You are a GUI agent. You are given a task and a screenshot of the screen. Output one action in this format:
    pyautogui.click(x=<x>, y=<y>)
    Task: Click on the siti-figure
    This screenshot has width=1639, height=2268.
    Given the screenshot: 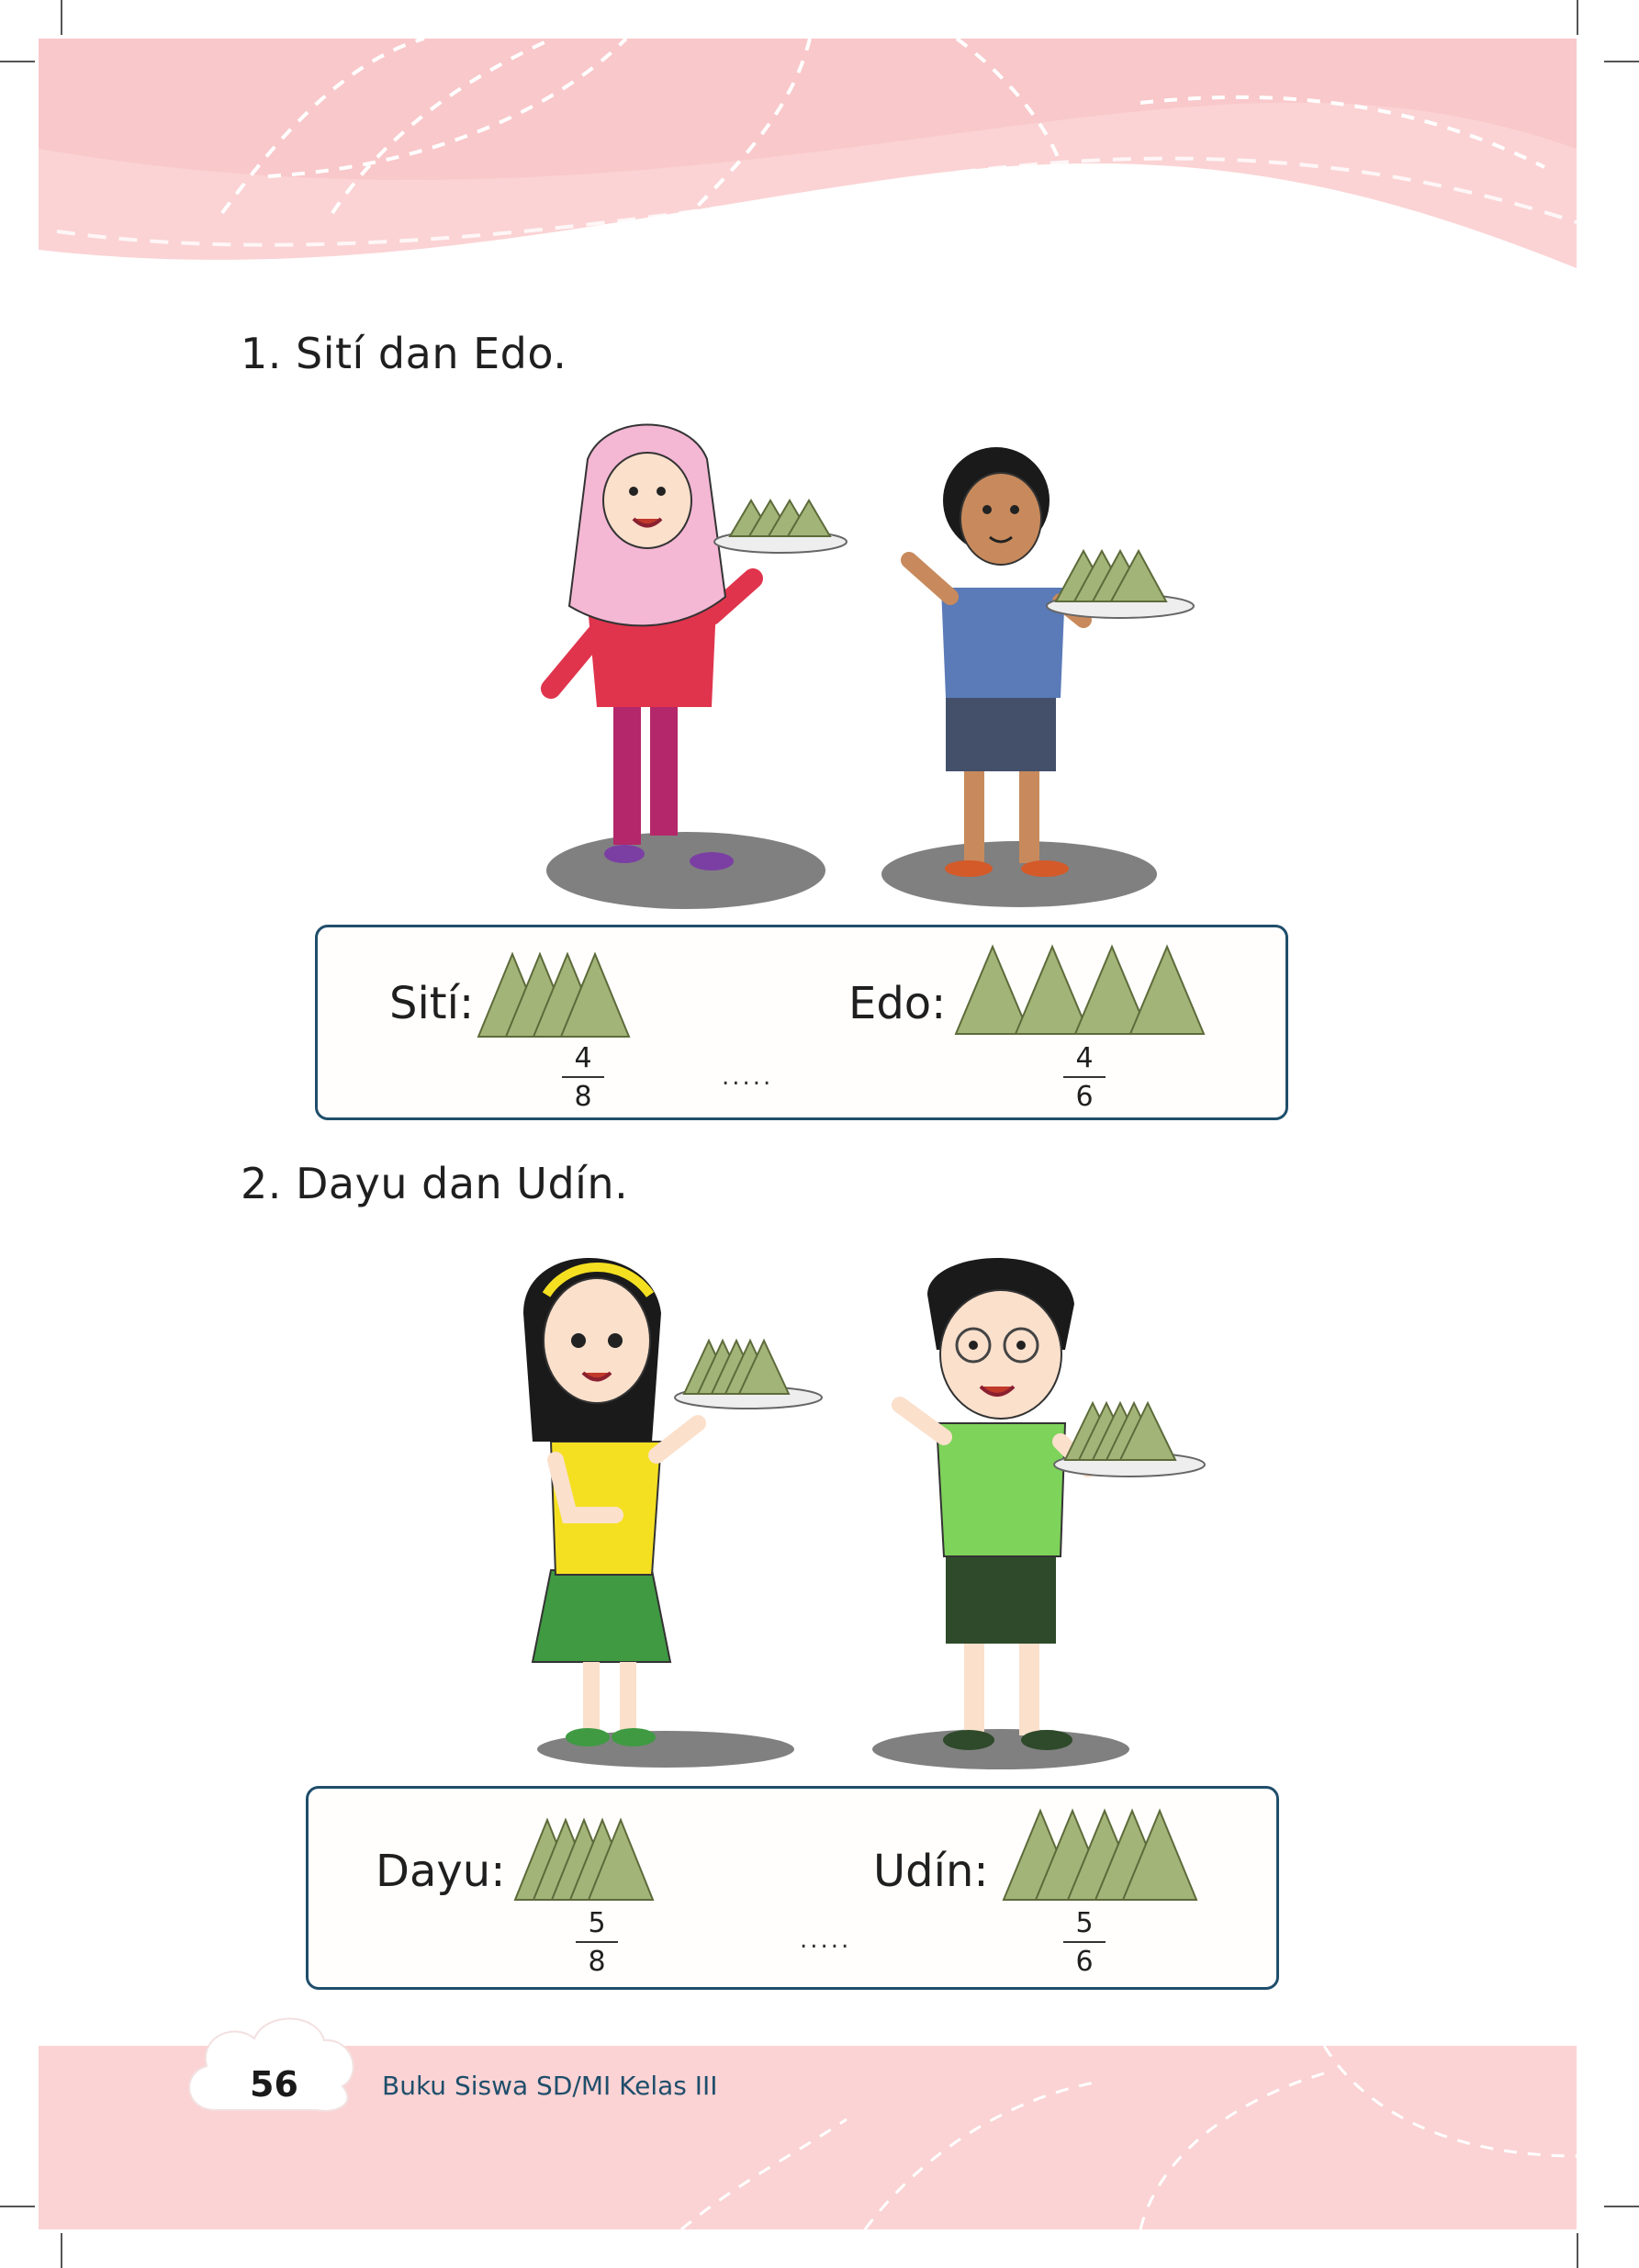 What is the action you would take?
    pyautogui.click(x=652, y=647)
    